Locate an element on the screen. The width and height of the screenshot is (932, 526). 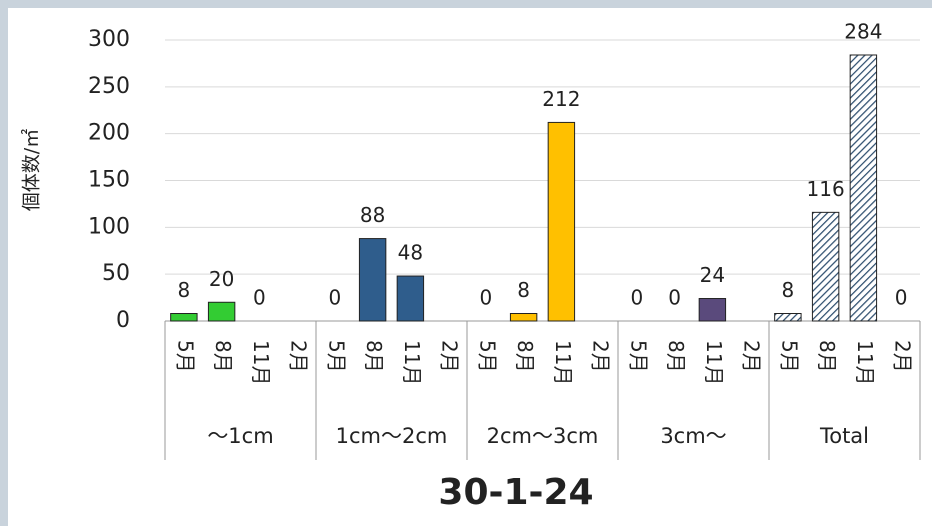
chart-title: 30-1-24 is located at coordinates (515, 492).